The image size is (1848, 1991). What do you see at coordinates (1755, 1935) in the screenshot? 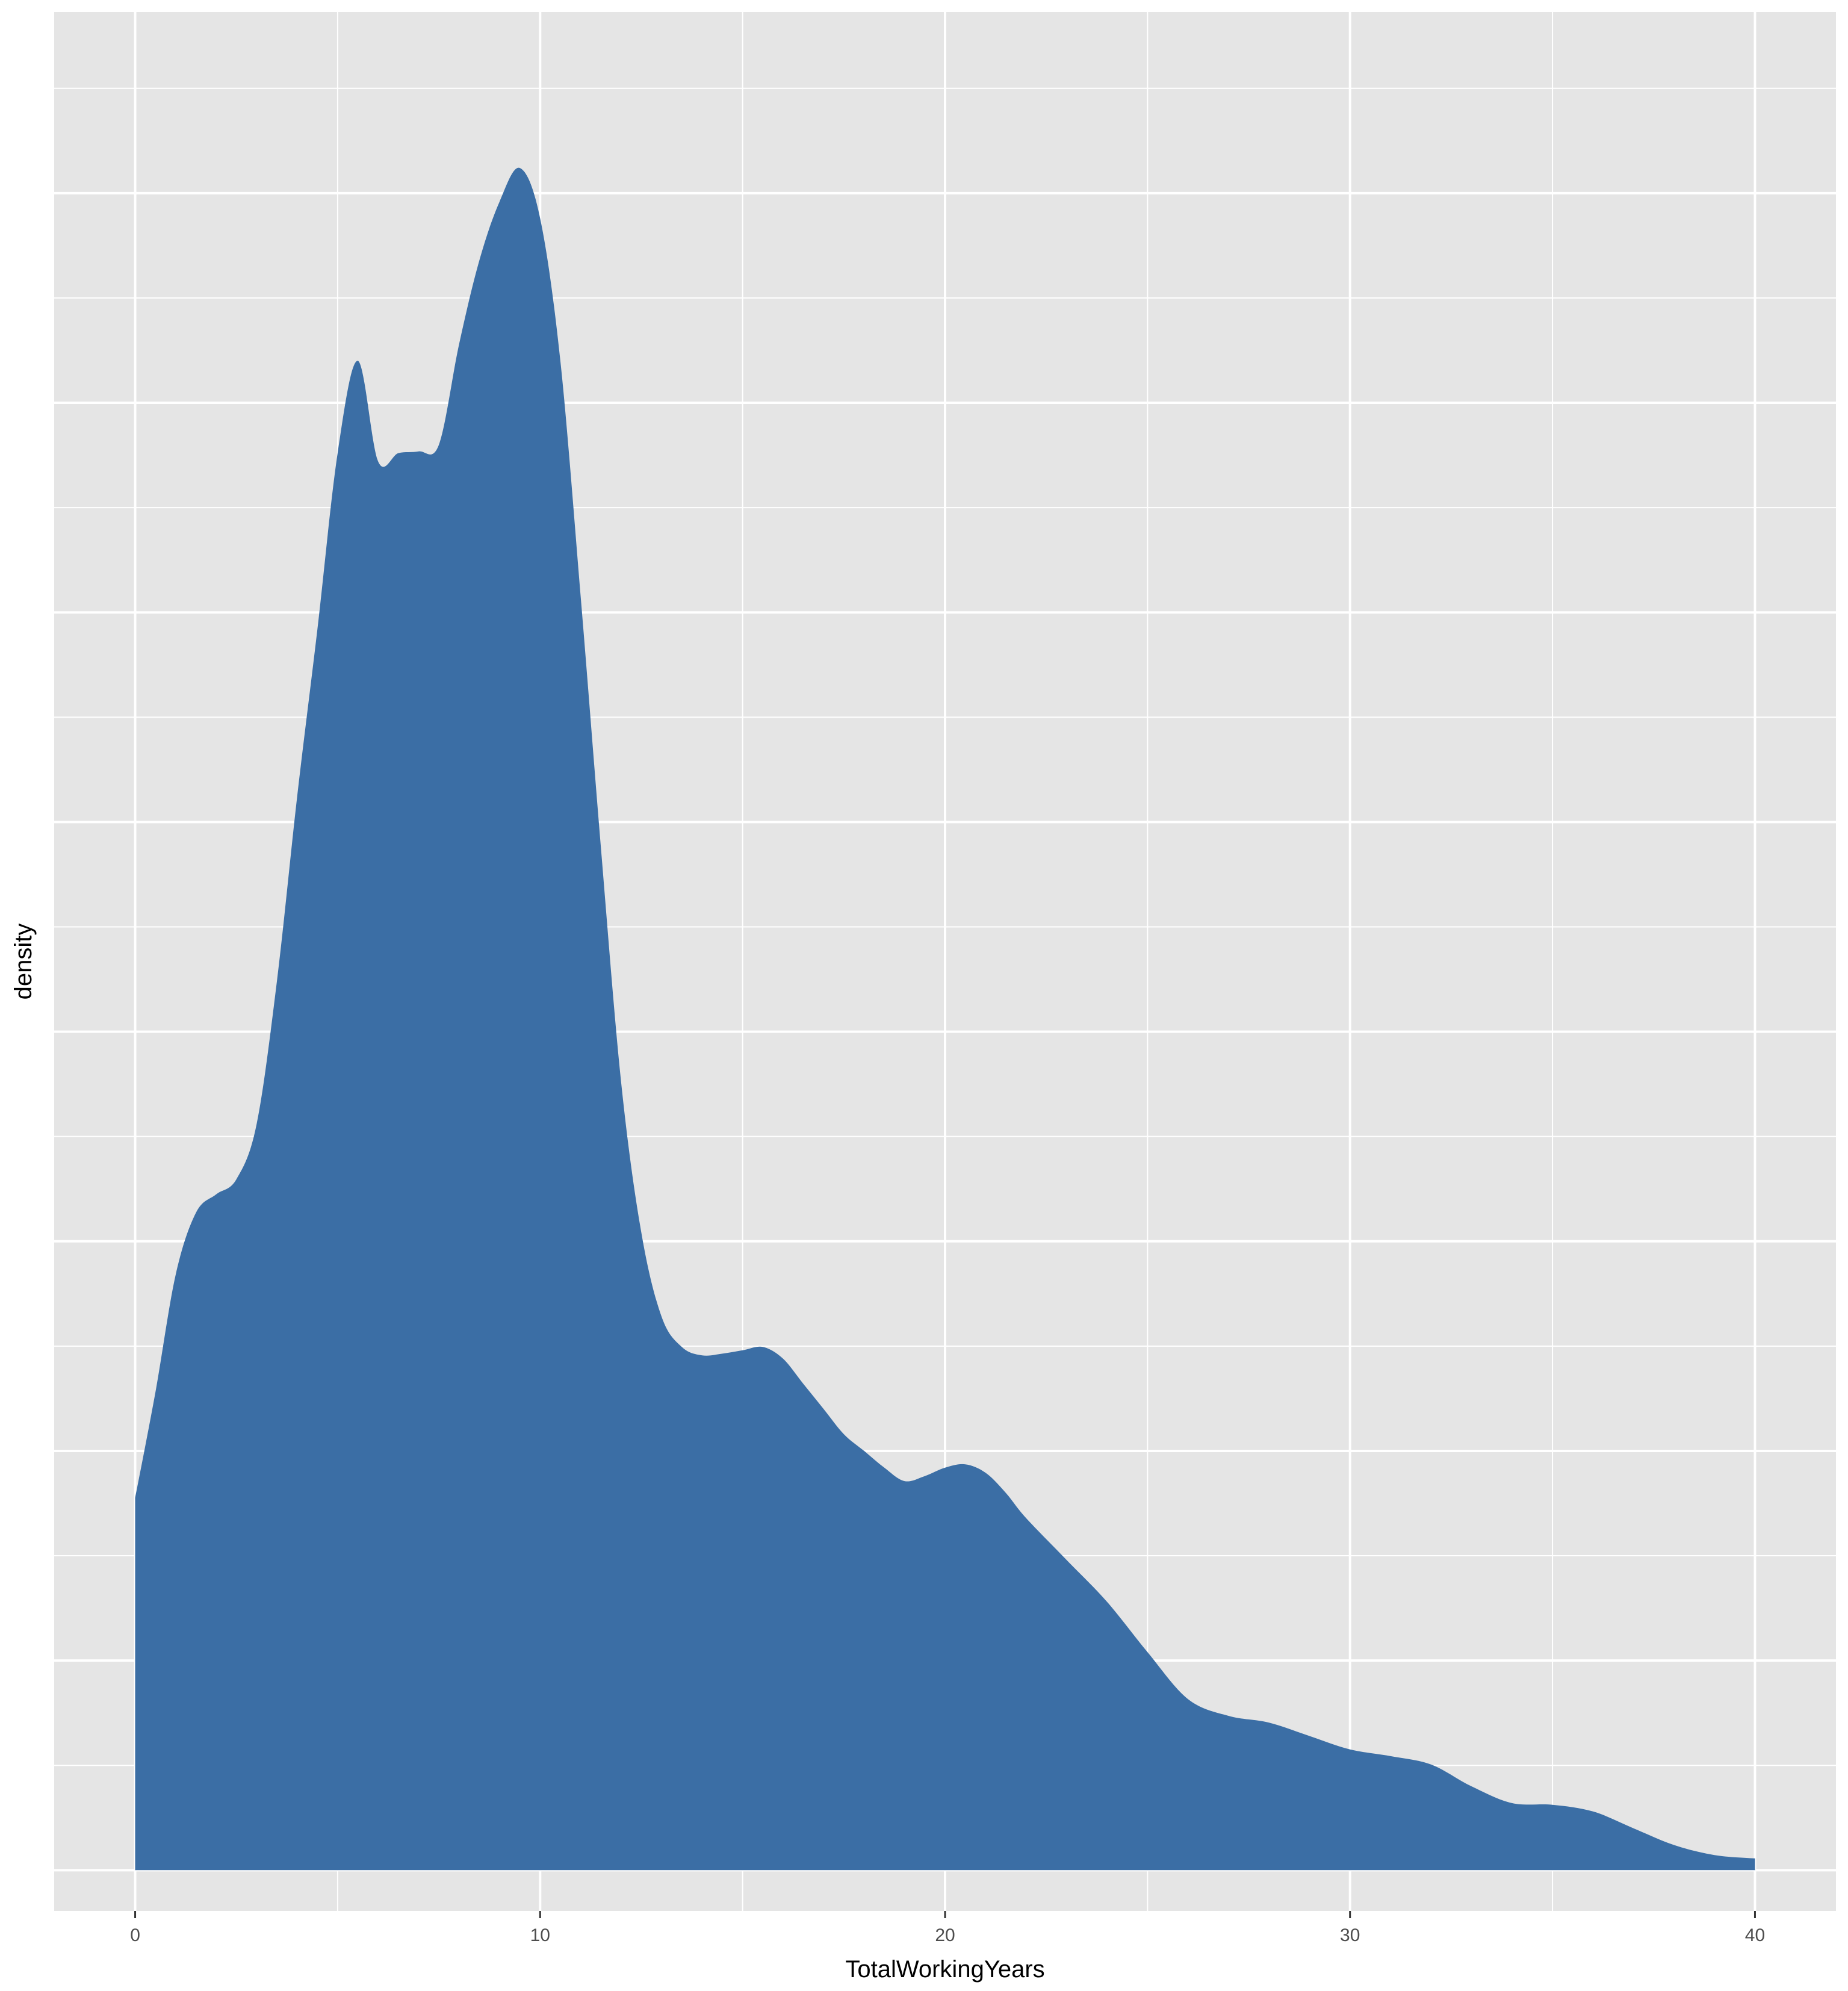
I see `x-tick-label: 40` at bounding box center [1755, 1935].